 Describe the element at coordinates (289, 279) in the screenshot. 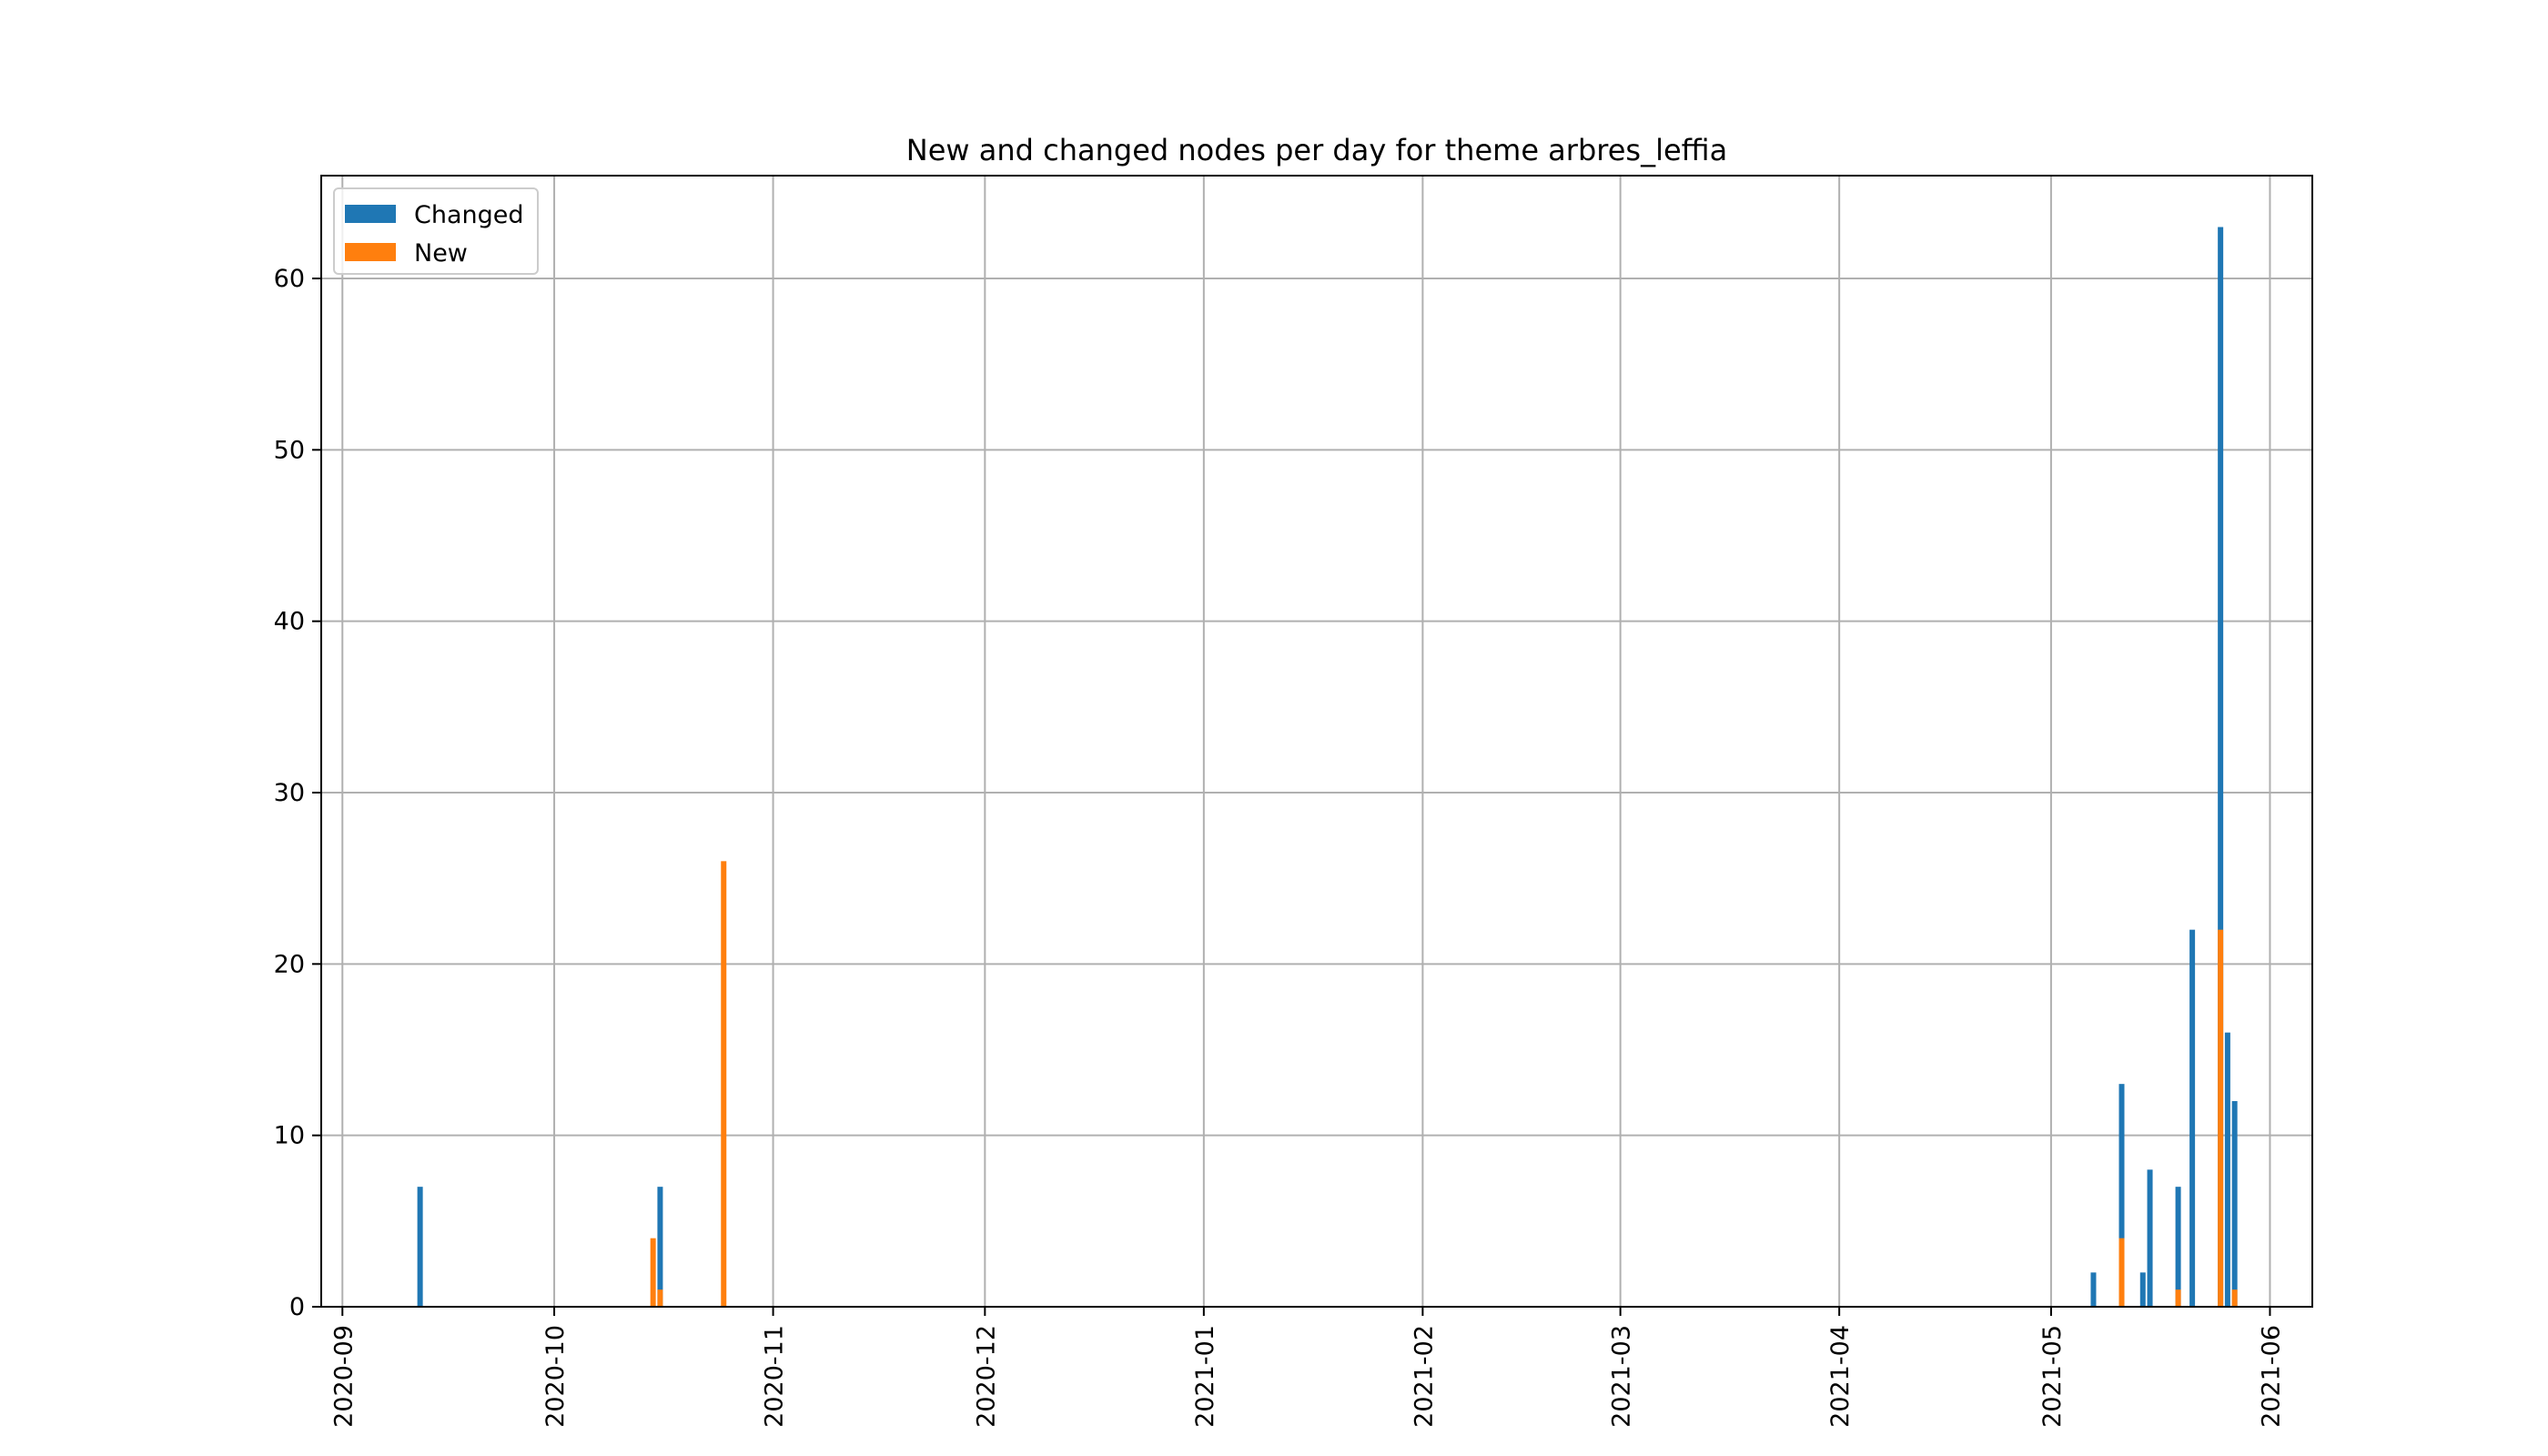

I see `y-tick-label: 60` at that location.